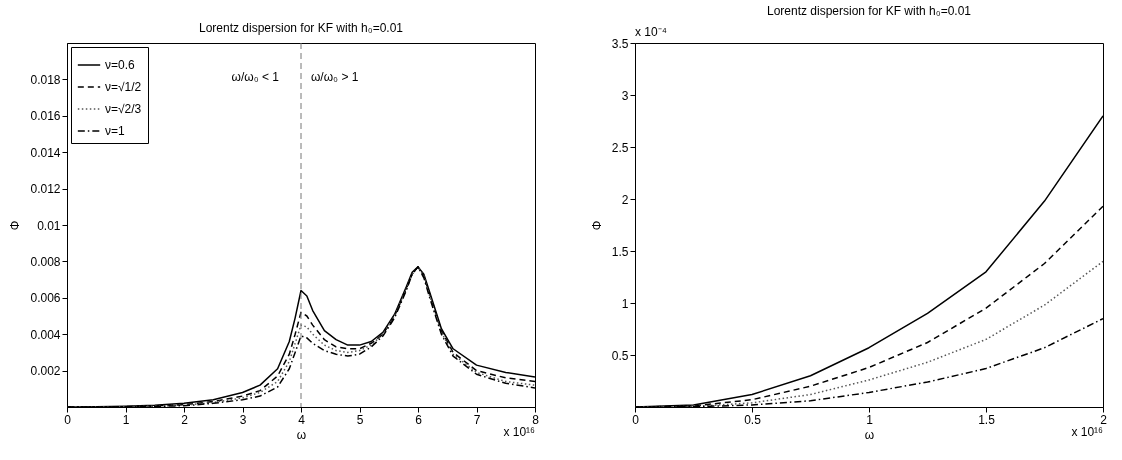  I want to click on y-tick-label: 1, so click(625, 303).